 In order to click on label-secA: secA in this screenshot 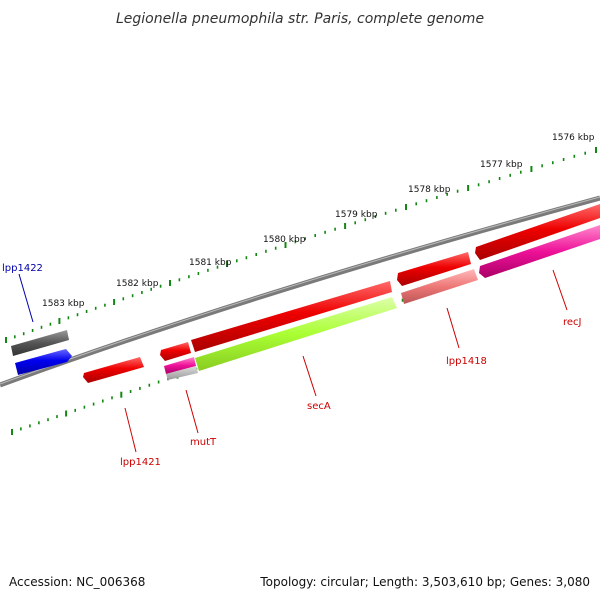, I will do `click(319, 406)`.